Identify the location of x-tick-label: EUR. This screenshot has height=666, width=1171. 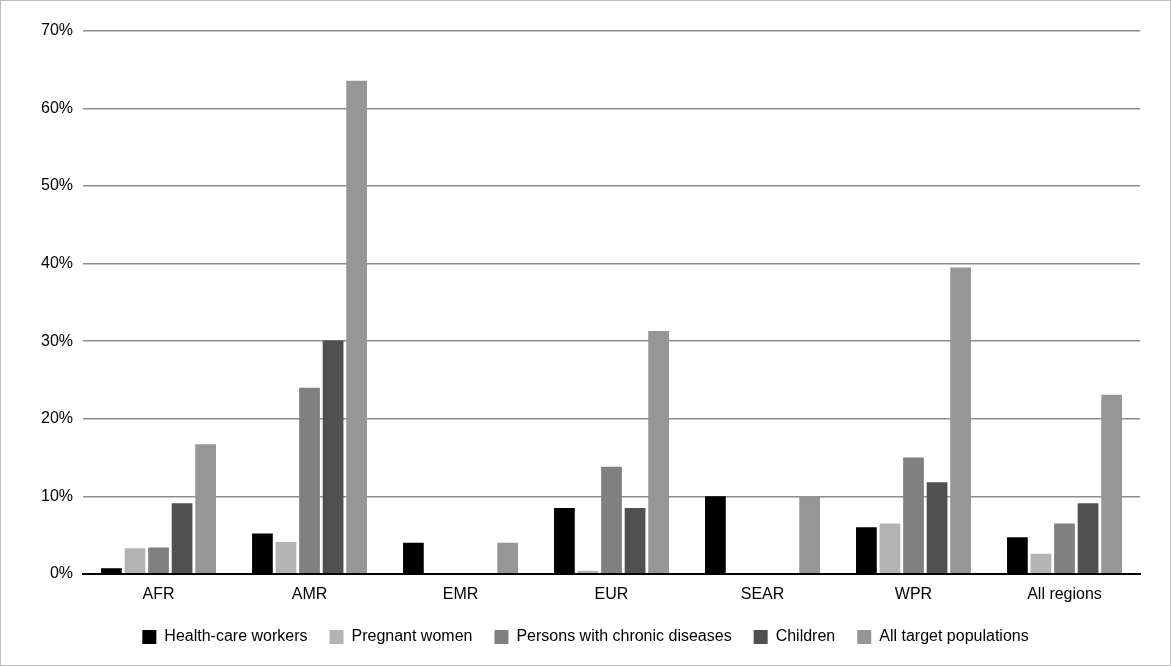
(611, 593).